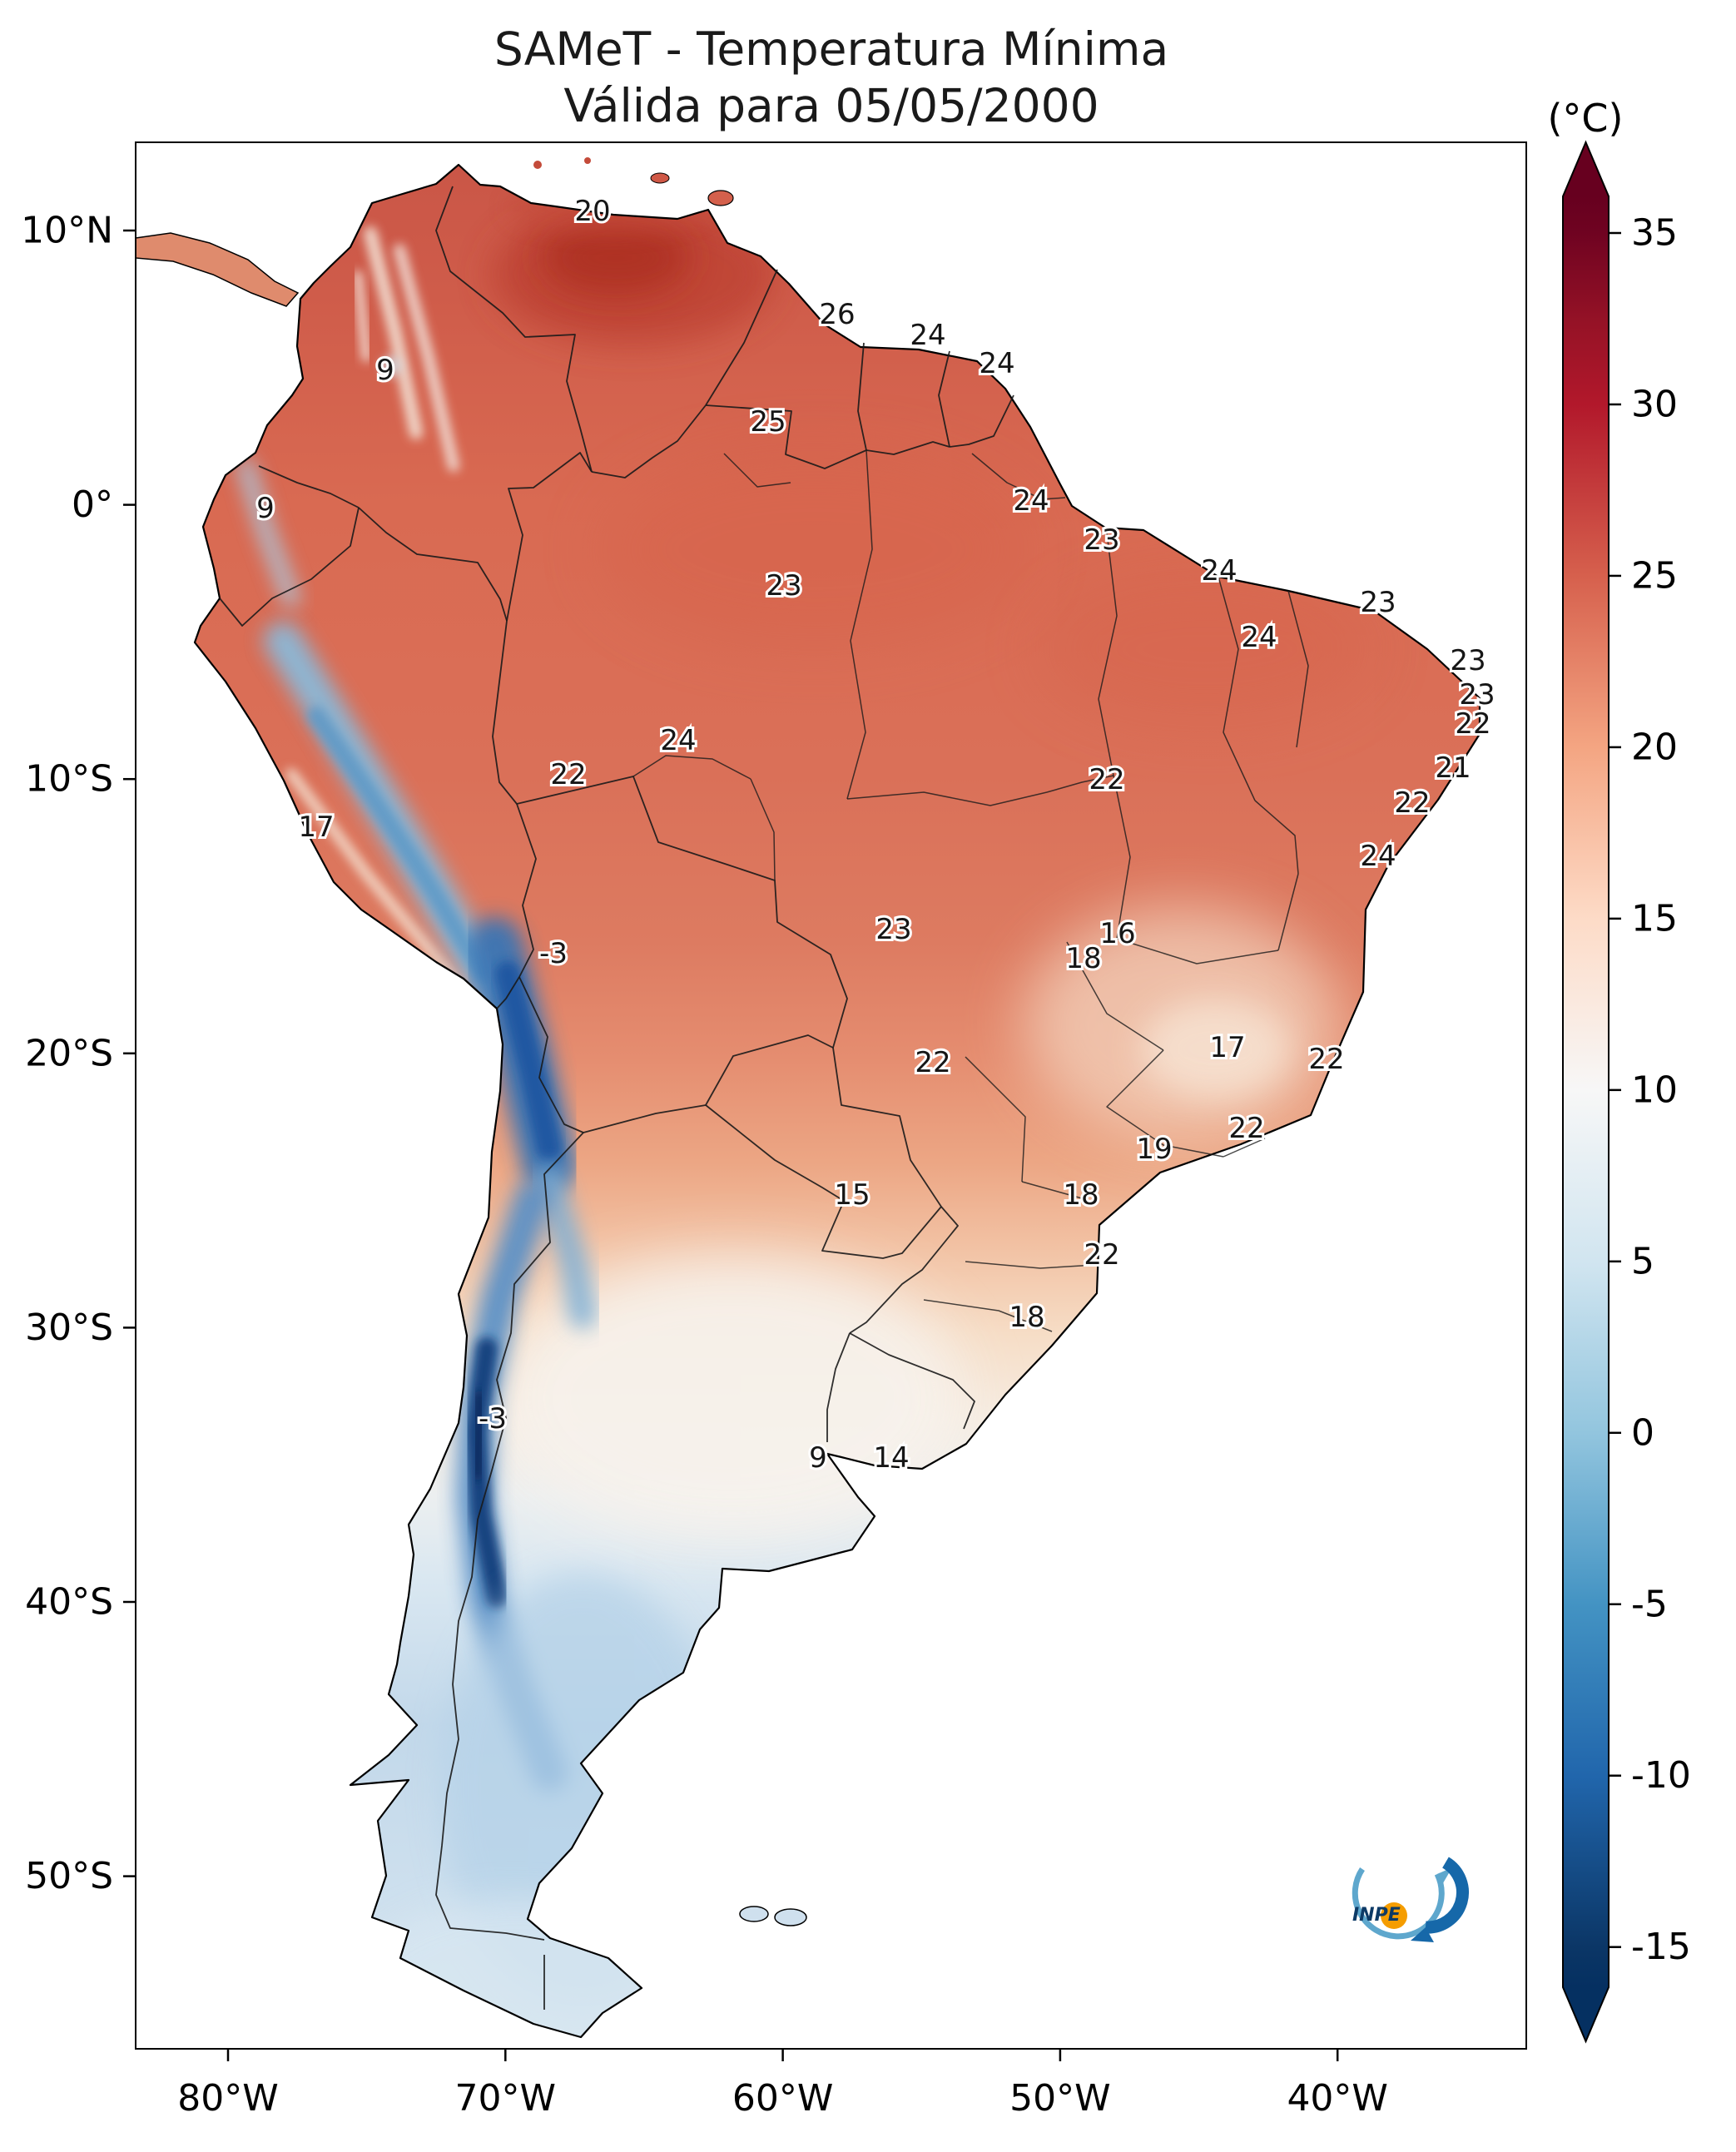 The height and width of the screenshot is (2152, 1736). What do you see at coordinates (660, 178) in the screenshot?
I see `margarita-island` at bounding box center [660, 178].